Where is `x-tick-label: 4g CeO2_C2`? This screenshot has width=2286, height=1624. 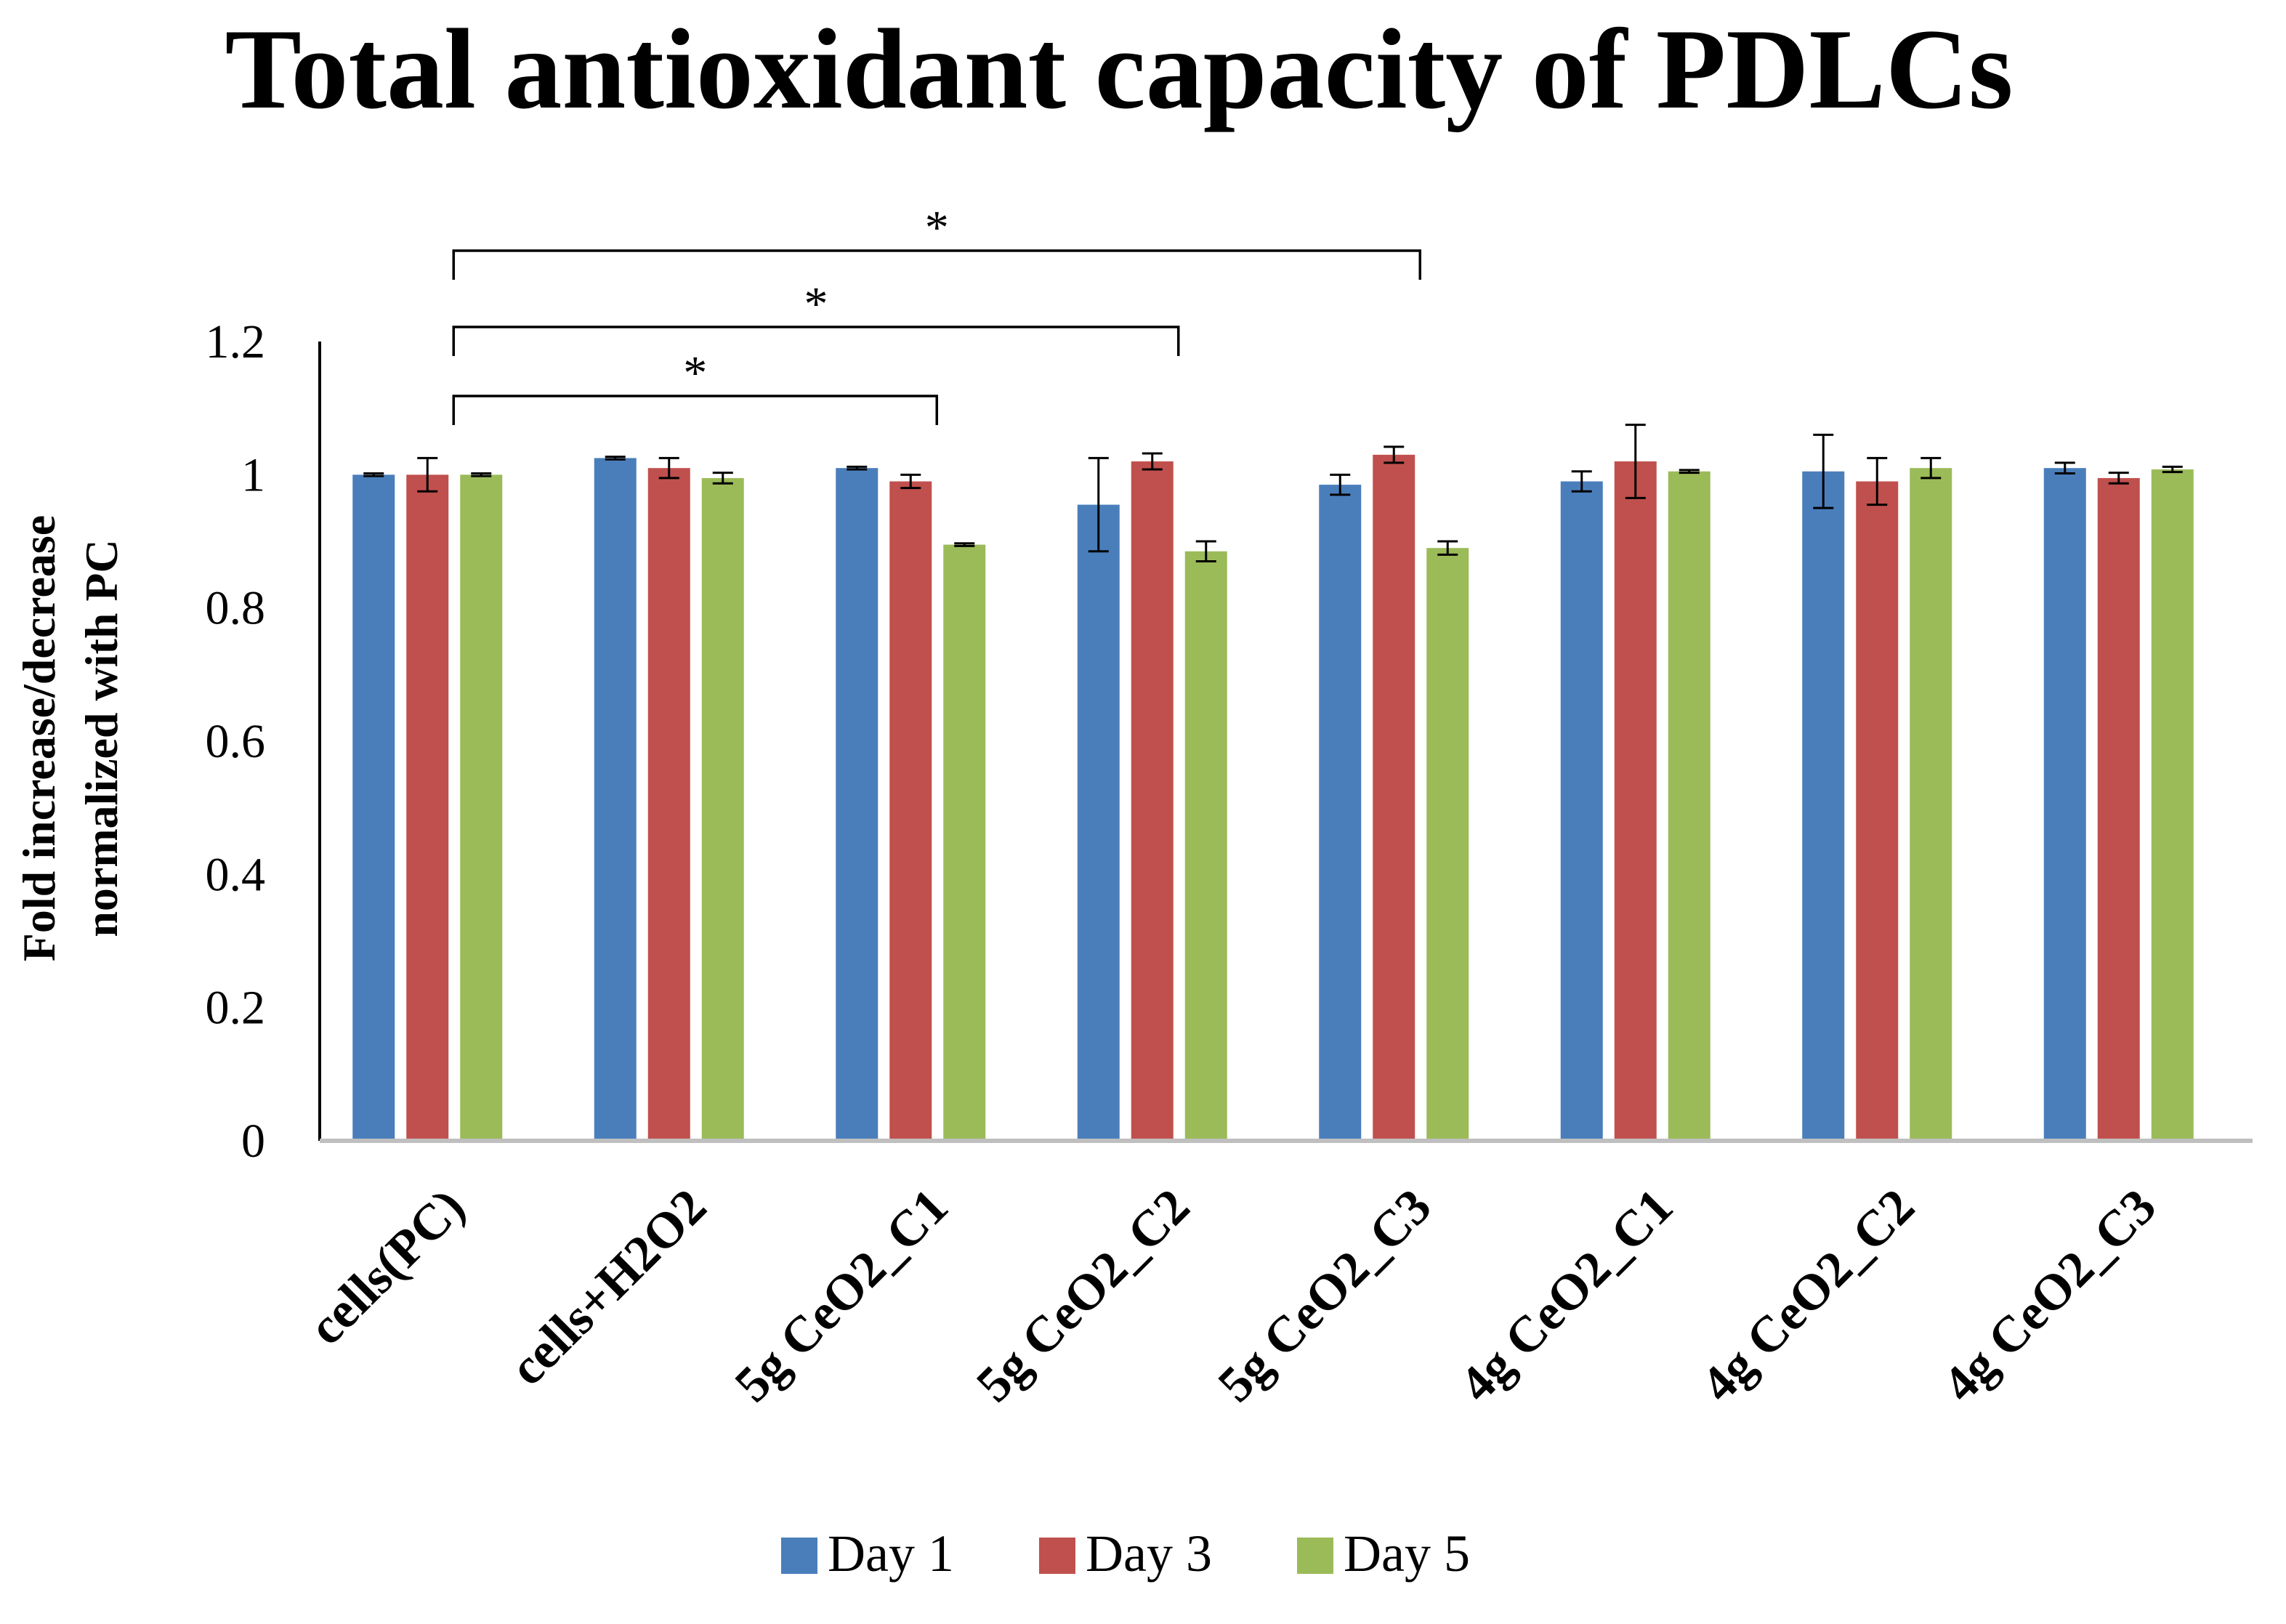
x-tick-label: 4g CeO2_C2 is located at coordinates (1808, 1296).